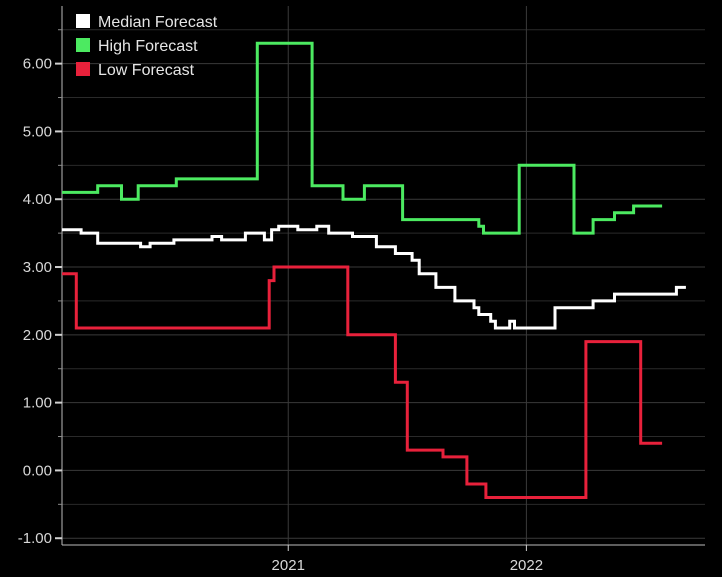  I want to click on legend-label-median-forecast: Median Forecast, so click(158, 22).